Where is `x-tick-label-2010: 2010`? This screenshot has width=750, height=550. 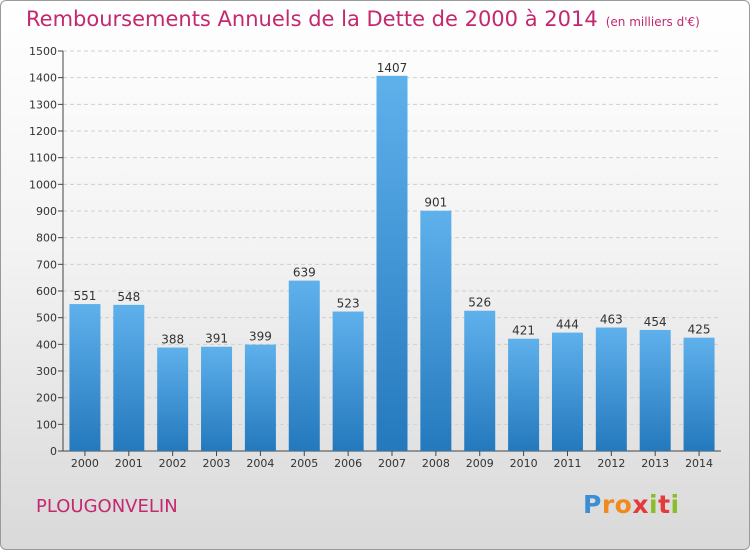
x-tick-label-2010: 2010 is located at coordinates (524, 463).